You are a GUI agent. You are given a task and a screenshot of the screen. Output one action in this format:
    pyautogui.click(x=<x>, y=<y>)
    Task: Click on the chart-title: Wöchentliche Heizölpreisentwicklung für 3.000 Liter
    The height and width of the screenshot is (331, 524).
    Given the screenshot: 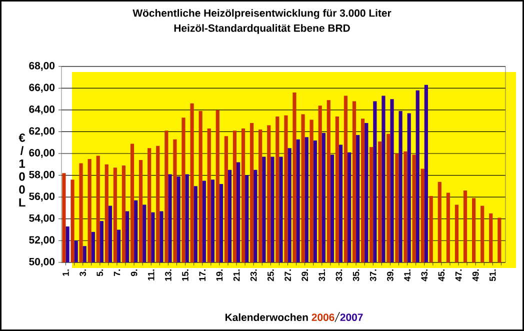 What is the action you would take?
    pyautogui.click(x=262, y=14)
    